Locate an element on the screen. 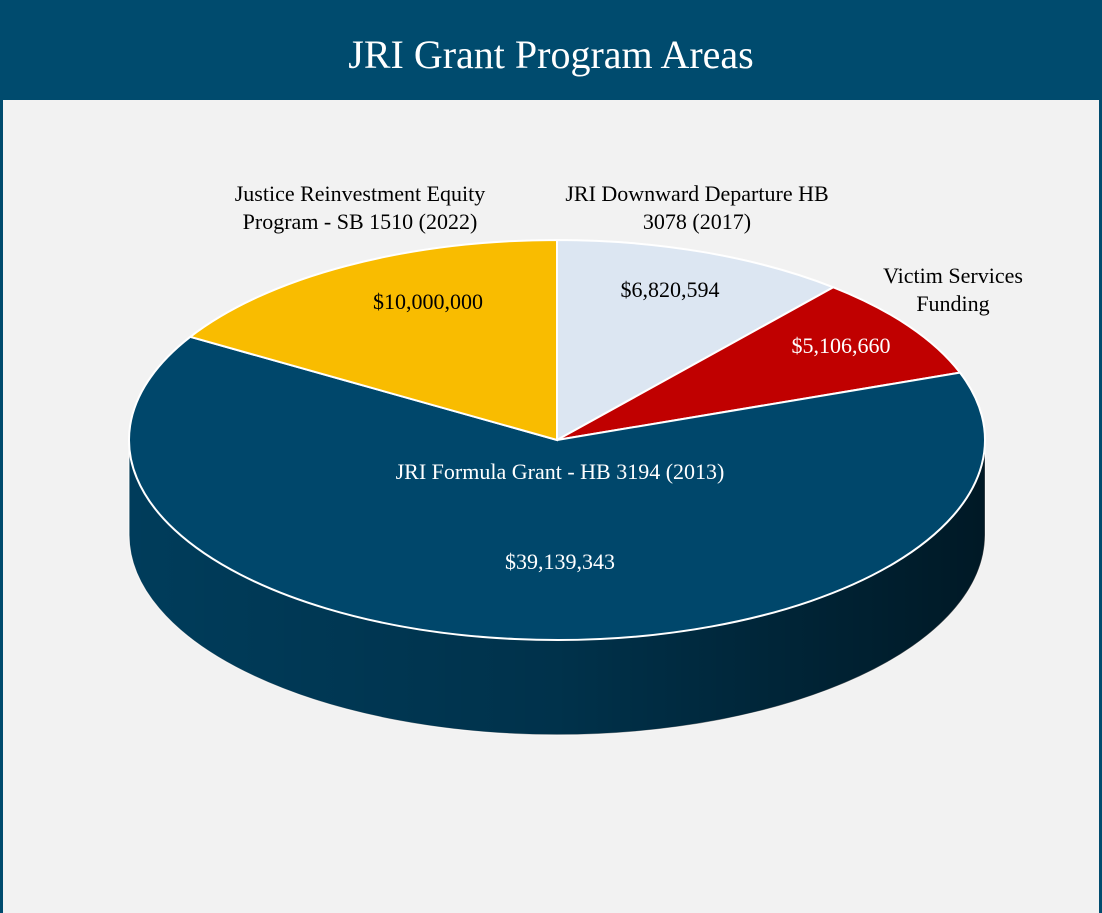 This screenshot has height=913, width=1102. value-label: $10,000,000 is located at coordinates (428, 301).